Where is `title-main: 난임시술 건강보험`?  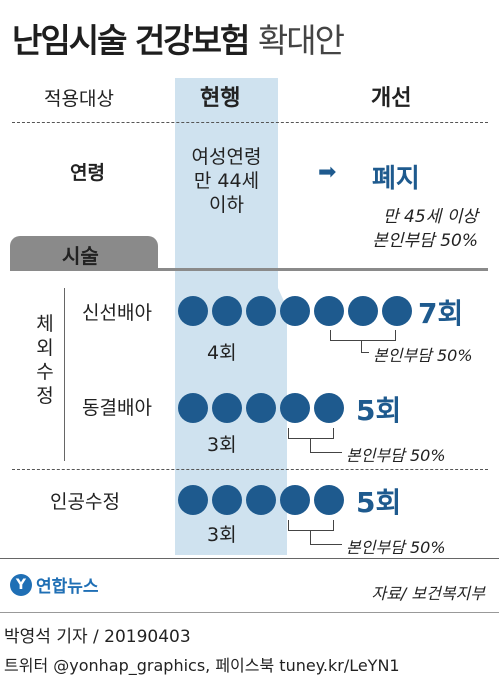
title-main: 난임시술 건강보험 is located at coordinates (131, 40).